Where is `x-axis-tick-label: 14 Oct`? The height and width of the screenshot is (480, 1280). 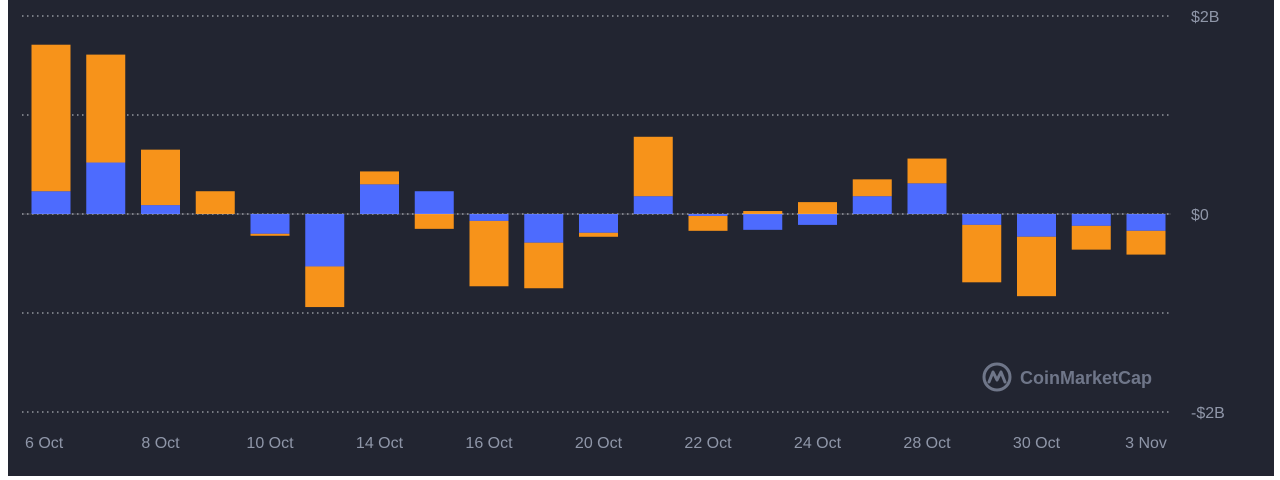 x-axis-tick-label: 14 Oct is located at coordinates (380, 443).